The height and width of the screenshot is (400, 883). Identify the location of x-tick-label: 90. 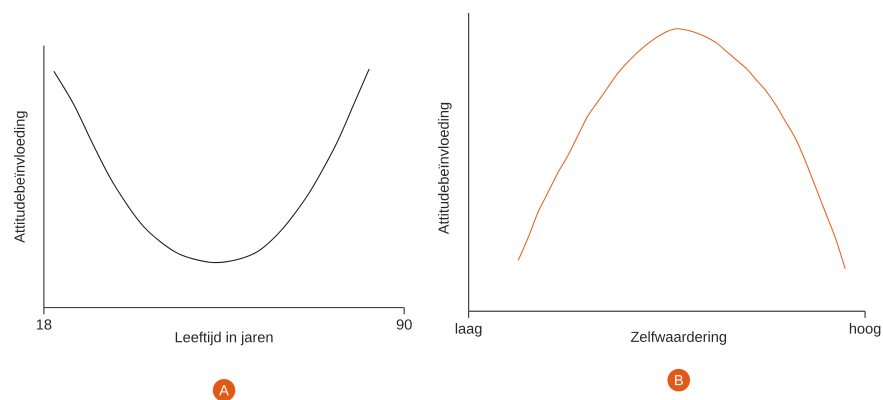
(404, 324).